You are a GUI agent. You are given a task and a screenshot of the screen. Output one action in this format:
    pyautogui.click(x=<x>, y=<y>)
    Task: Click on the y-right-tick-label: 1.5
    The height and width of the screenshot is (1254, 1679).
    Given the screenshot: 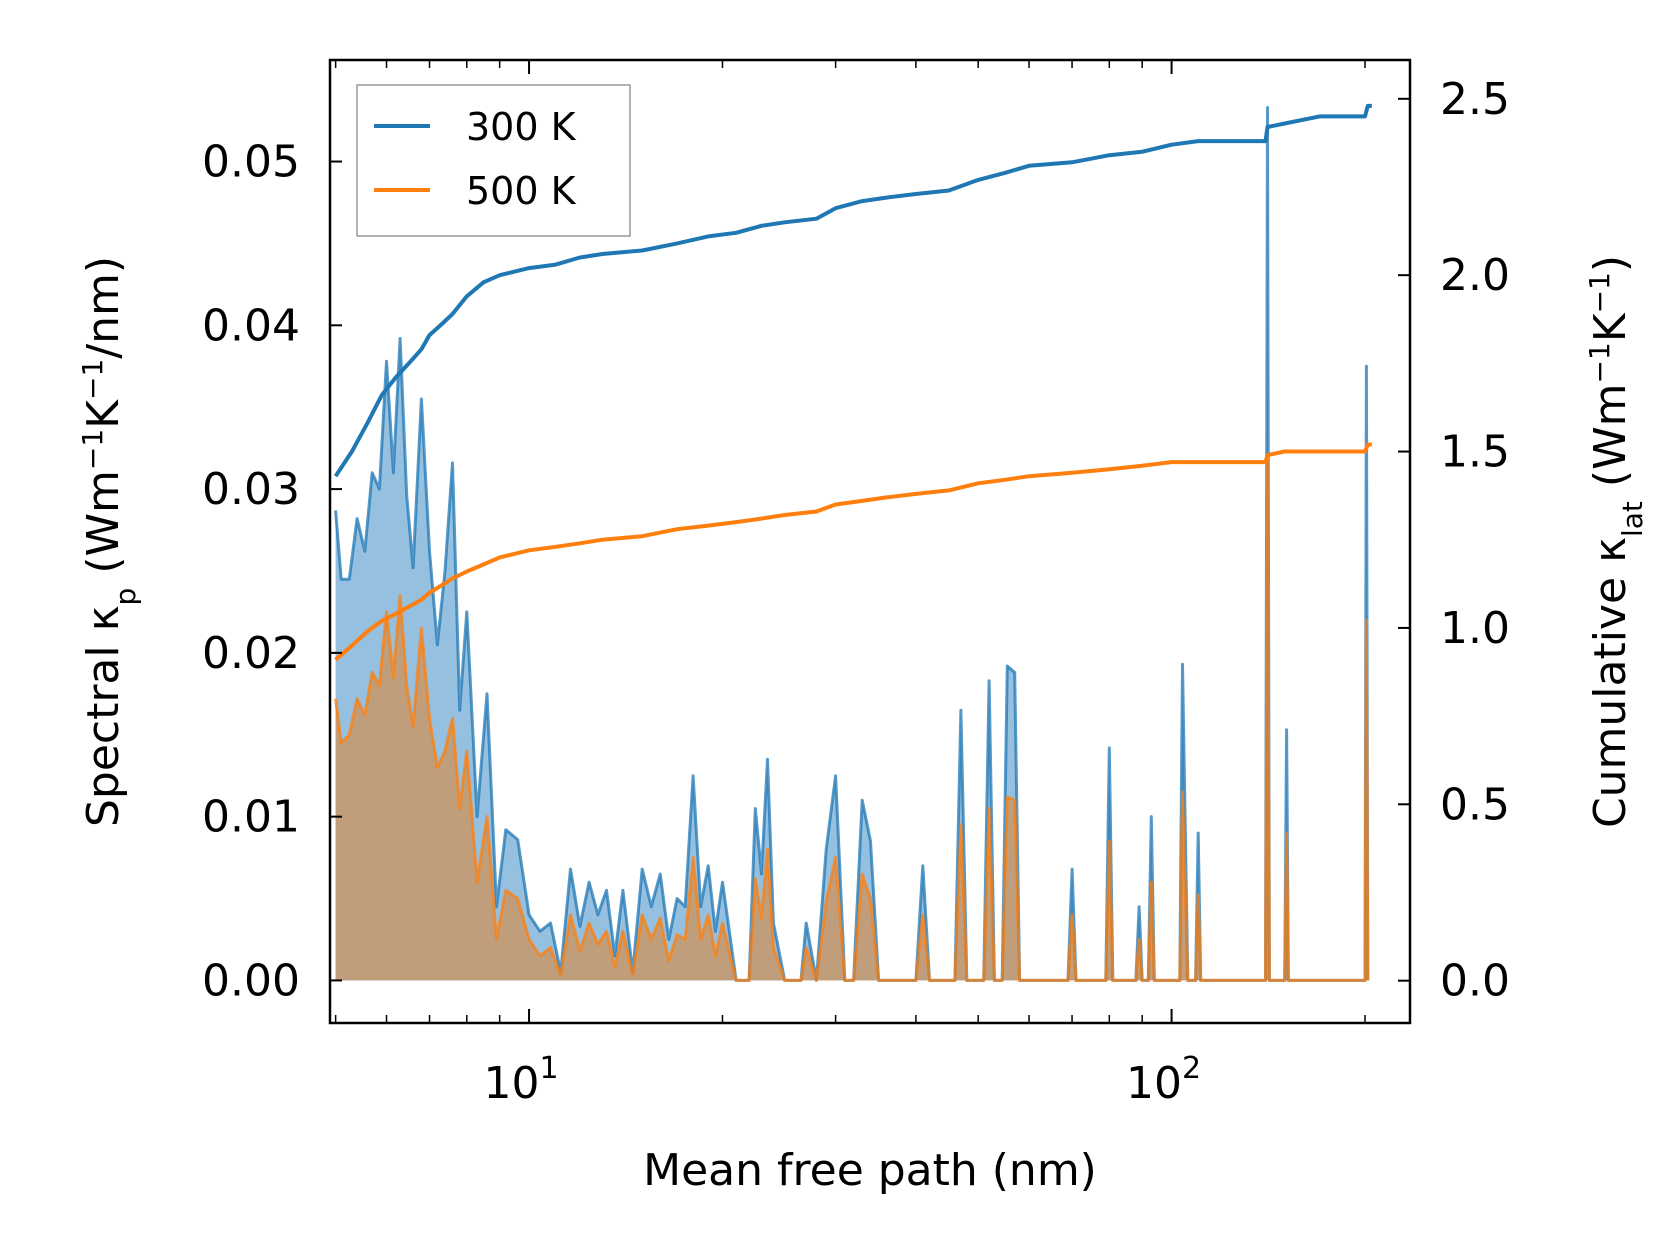 What is the action you would take?
    pyautogui.click(x=1475, y=452)
    